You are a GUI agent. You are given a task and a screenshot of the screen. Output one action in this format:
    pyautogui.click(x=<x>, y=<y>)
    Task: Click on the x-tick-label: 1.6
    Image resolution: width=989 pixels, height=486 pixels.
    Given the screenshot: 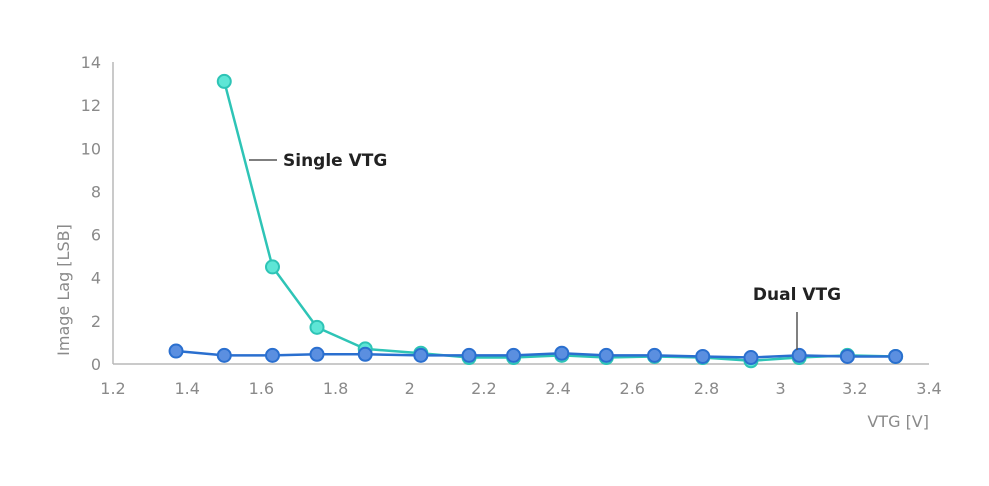 What is the action you would take?
    pyautogui.click(x=261, y=388)
    